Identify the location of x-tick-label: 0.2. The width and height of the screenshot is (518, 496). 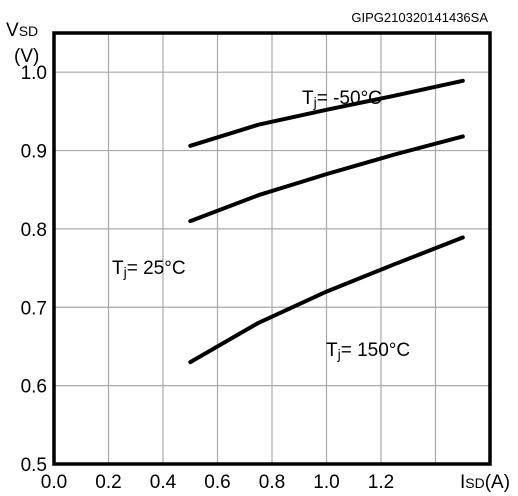
(108, 482).